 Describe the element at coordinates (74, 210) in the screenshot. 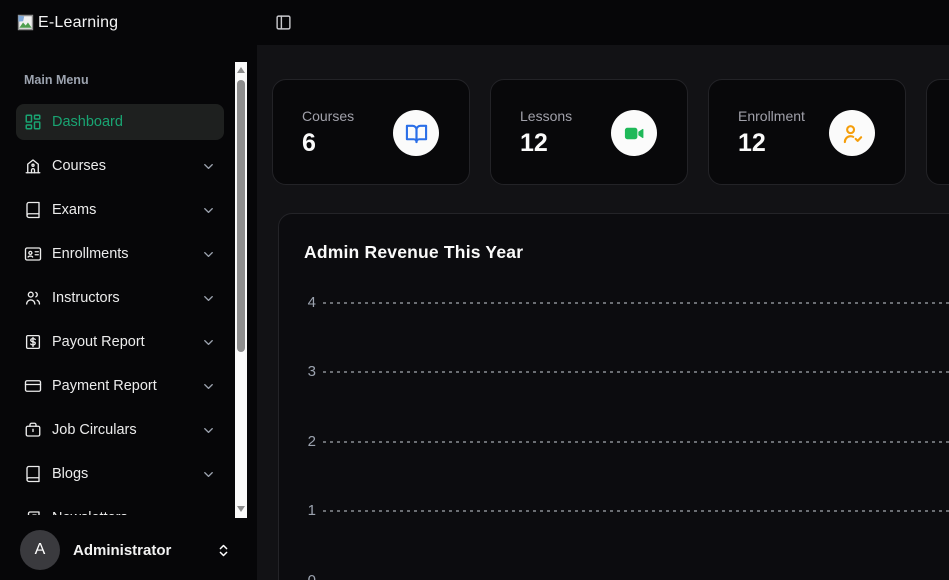

I see `sidebar-item-label: Exams` at that location.